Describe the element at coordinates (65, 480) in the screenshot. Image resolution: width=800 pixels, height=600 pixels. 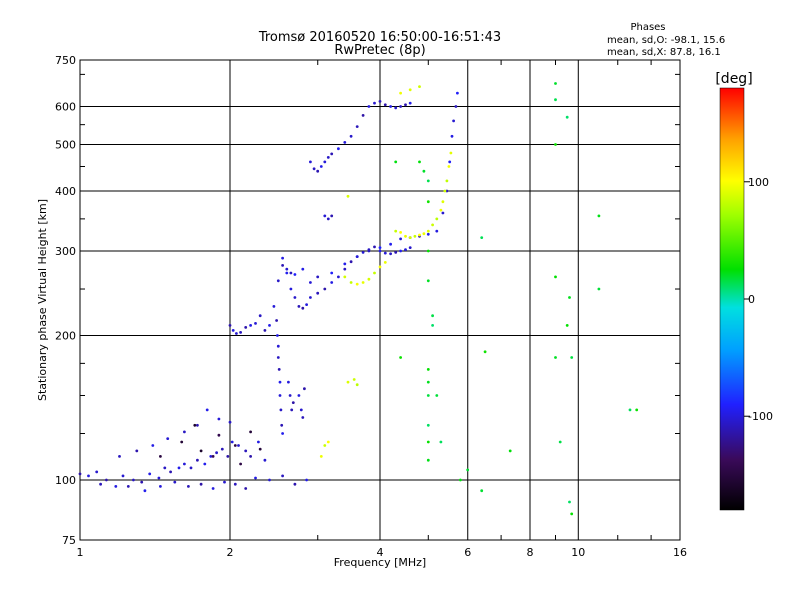
I see `y-tick-label: 100` at that location.